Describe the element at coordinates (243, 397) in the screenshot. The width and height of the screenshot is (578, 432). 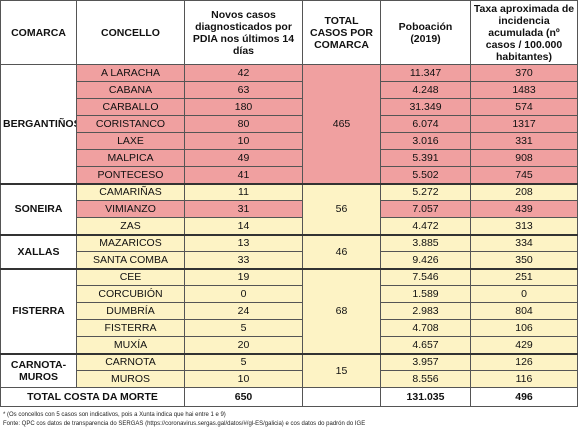
I see `total-casos: 650` at that location.